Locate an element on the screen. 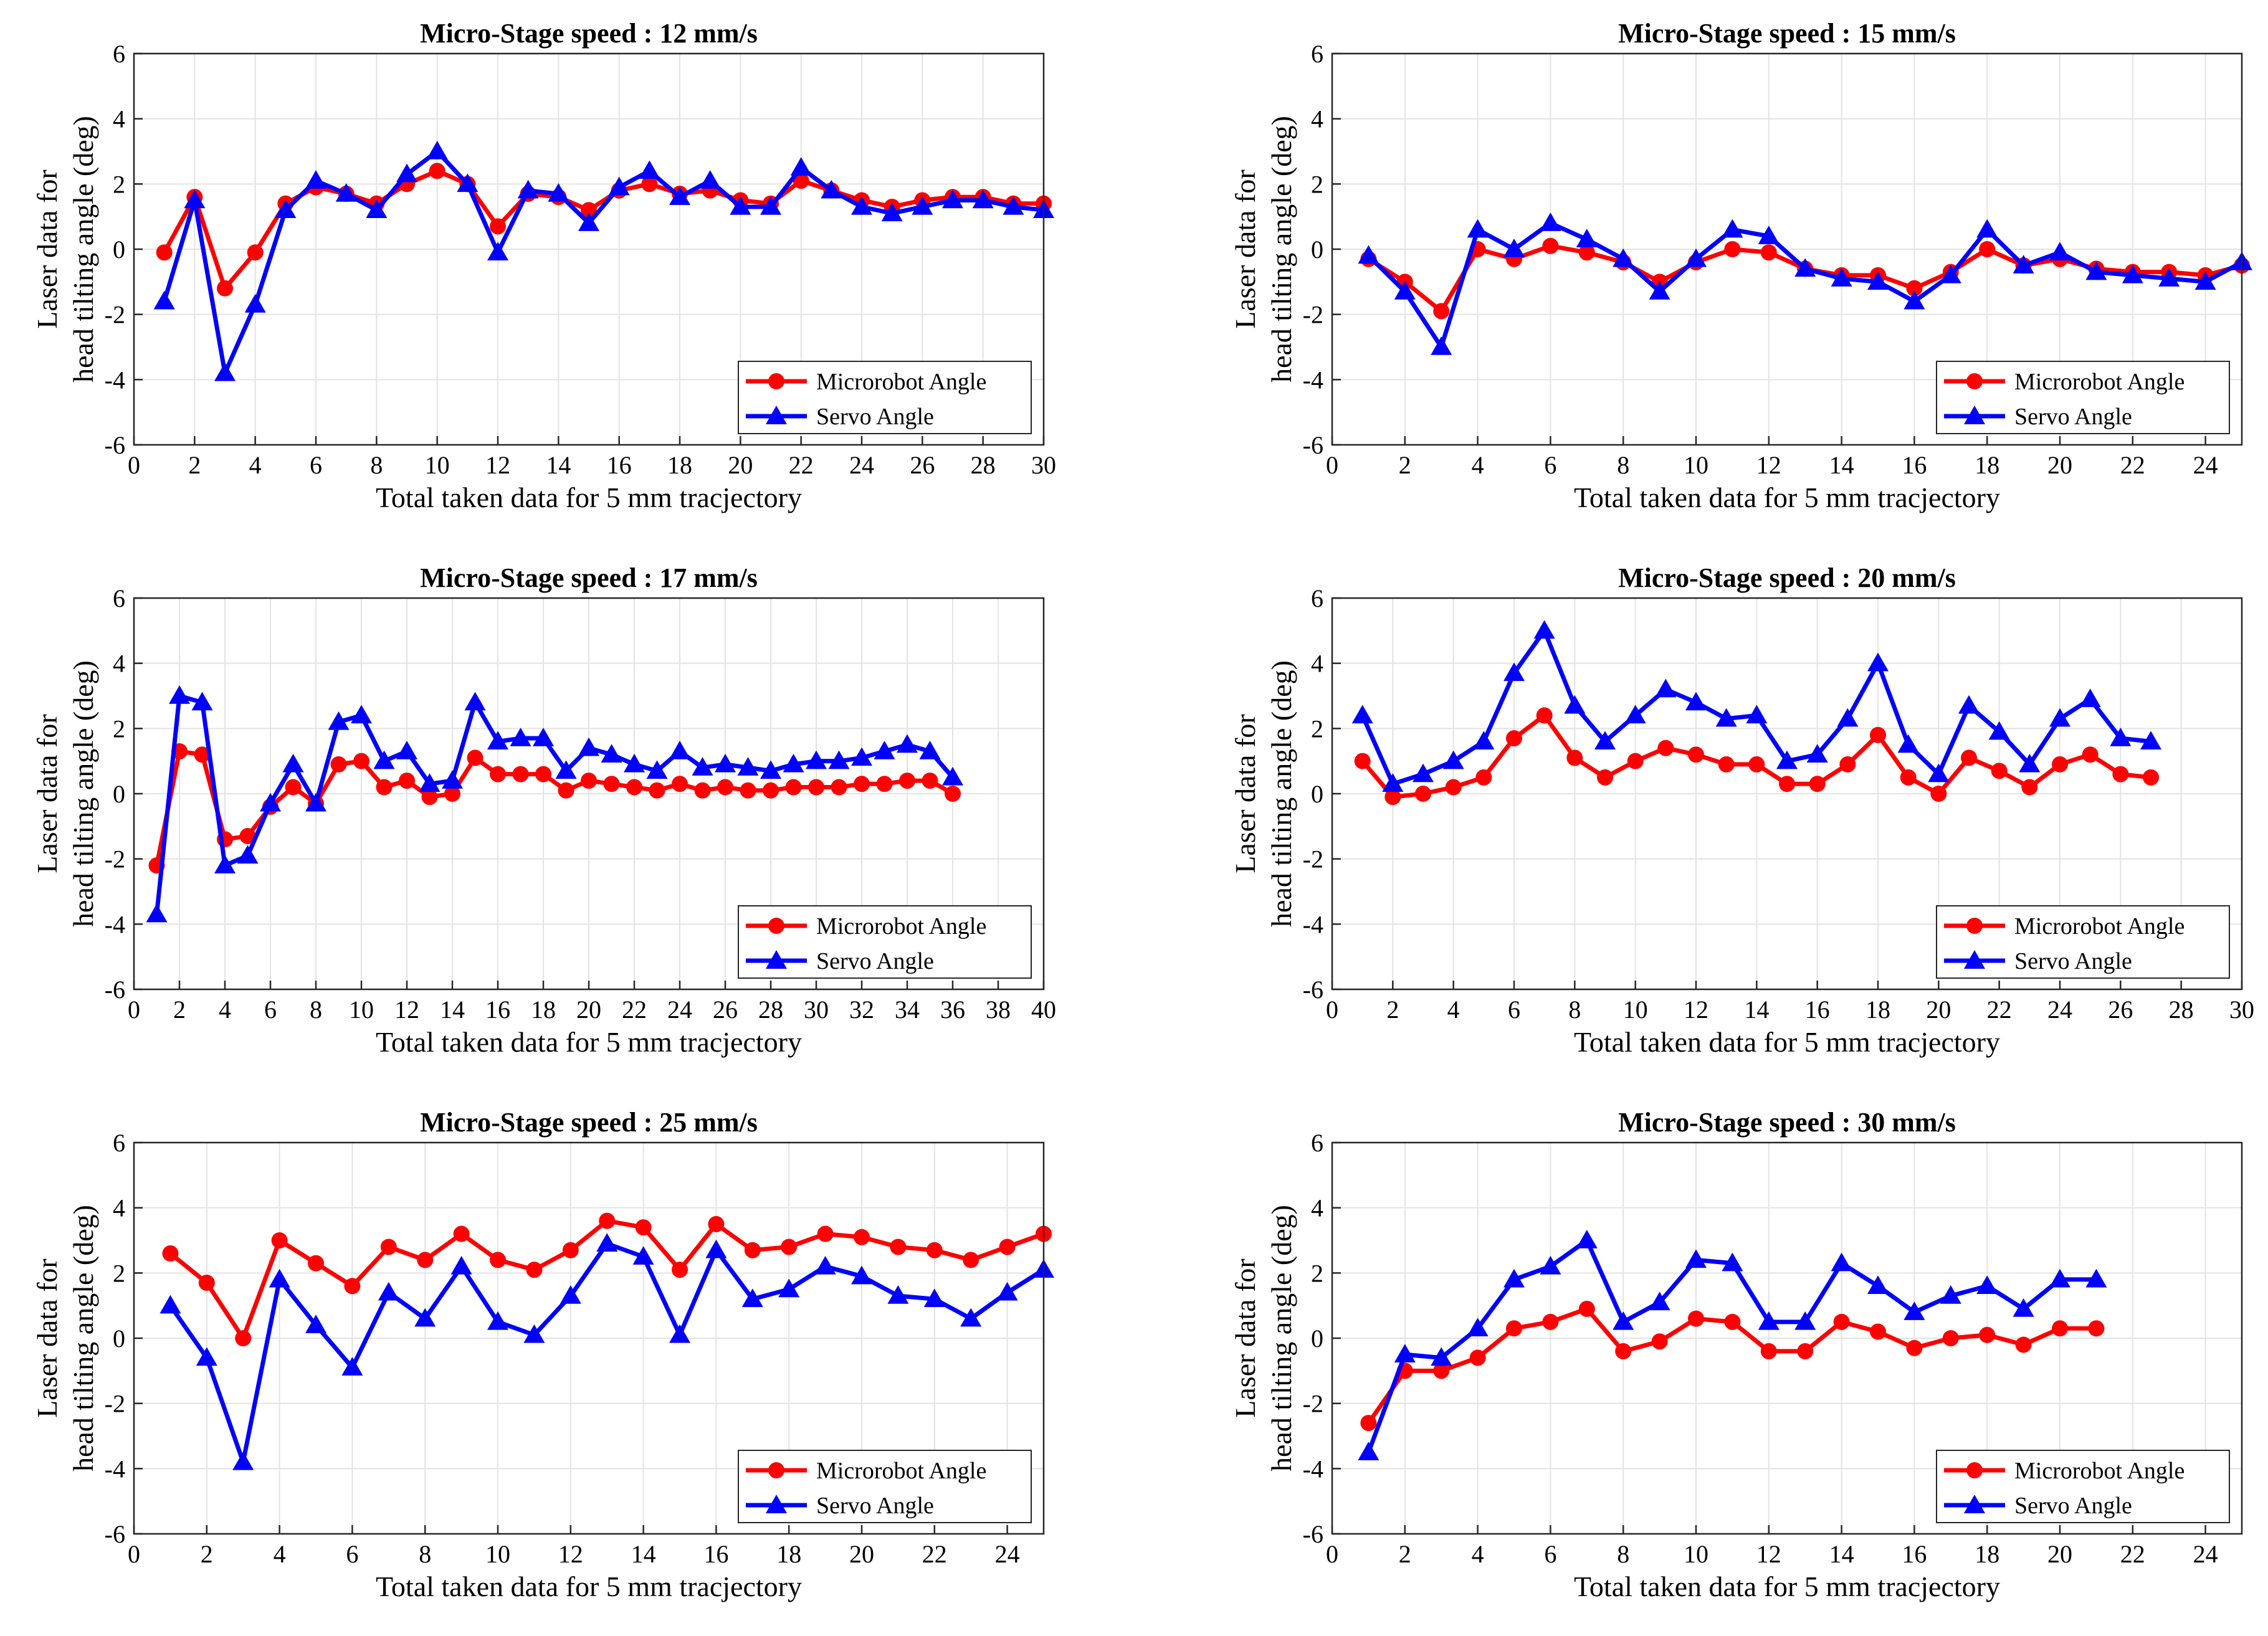 Image resolution: width=2268 pixels, height=1636 pixels. legend-box is located at coordinates (2083, 397).